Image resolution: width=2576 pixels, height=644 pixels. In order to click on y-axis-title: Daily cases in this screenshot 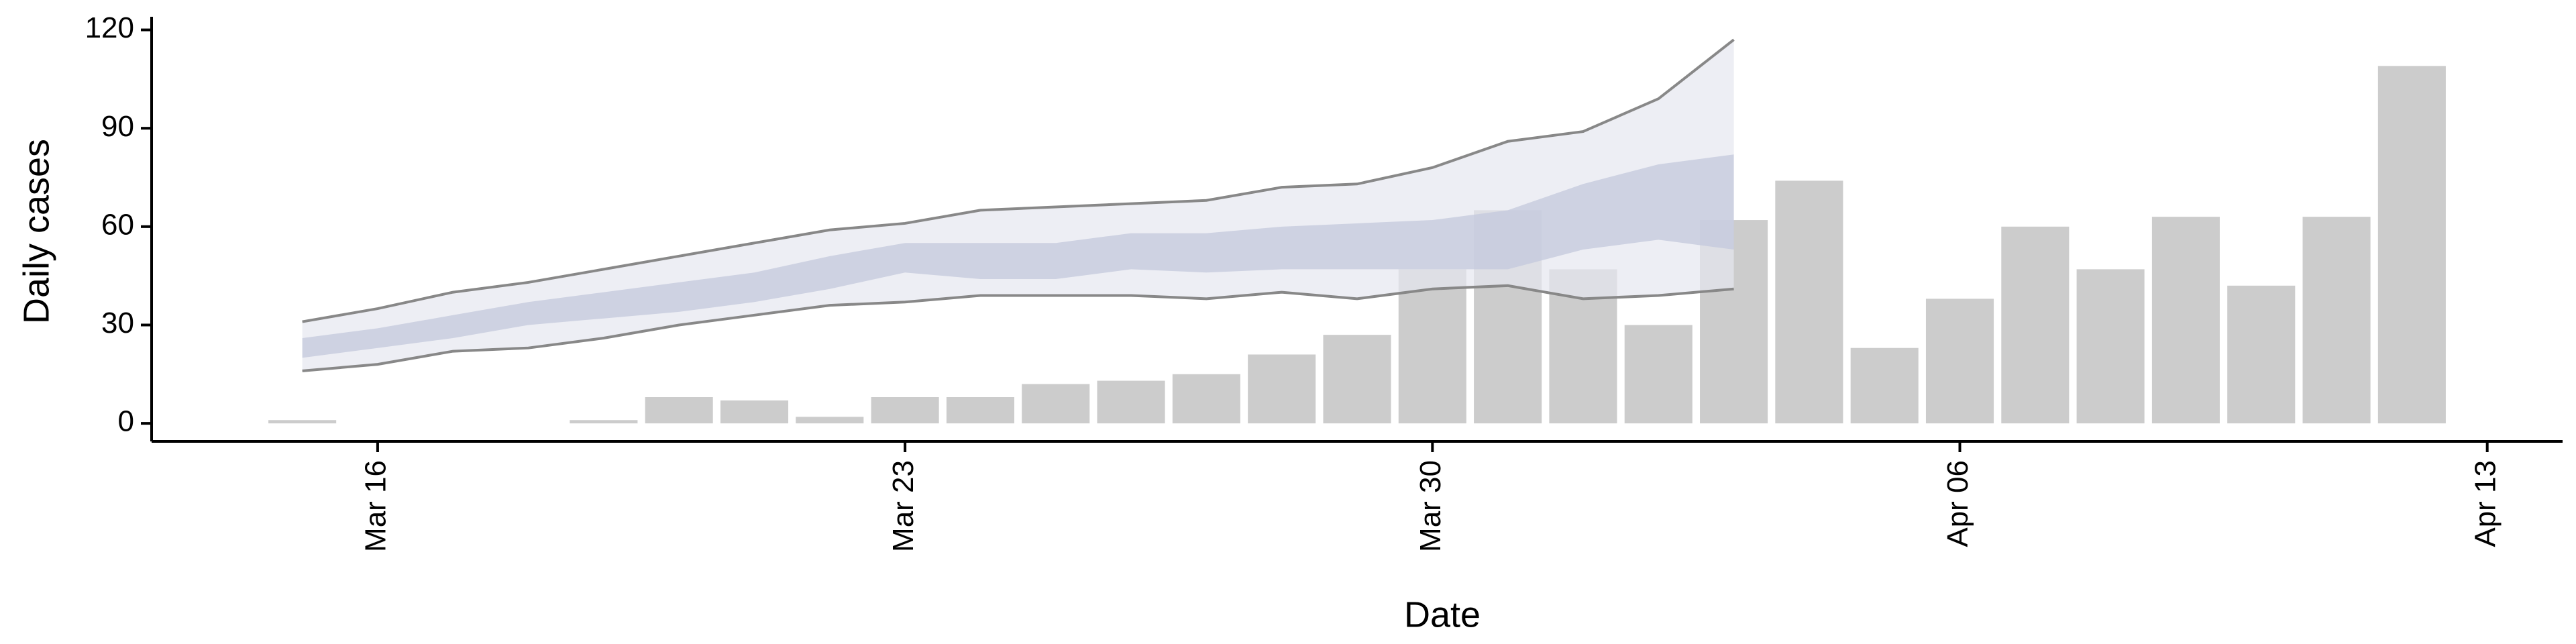, I will do `click(36, 231)`.